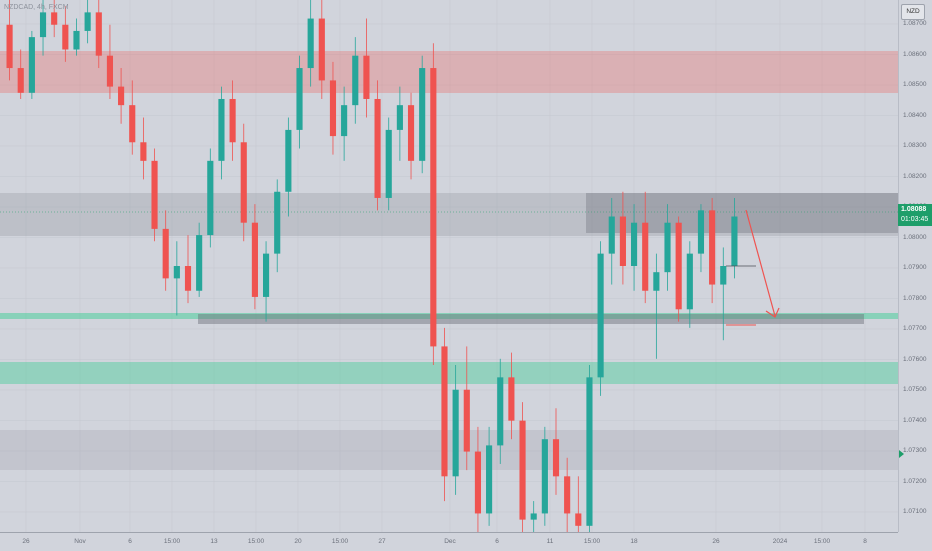  I want to click on time-tick-label: Nov, so click(80, 541).